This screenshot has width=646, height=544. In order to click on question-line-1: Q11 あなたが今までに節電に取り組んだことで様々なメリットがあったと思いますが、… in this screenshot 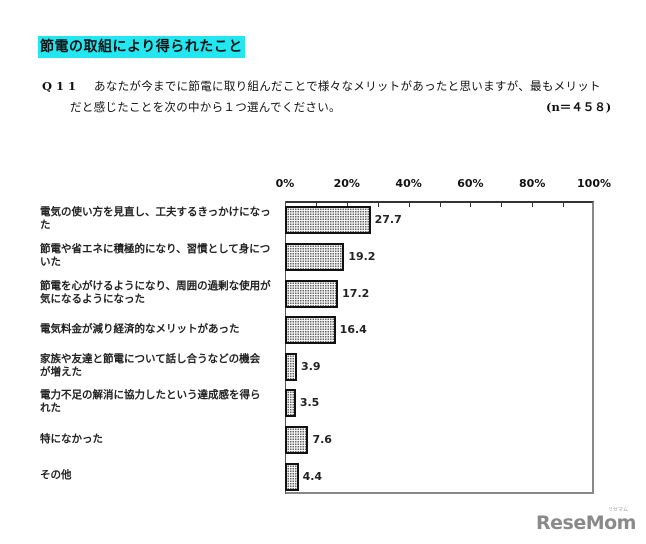, I will do `click(321, 86)`.